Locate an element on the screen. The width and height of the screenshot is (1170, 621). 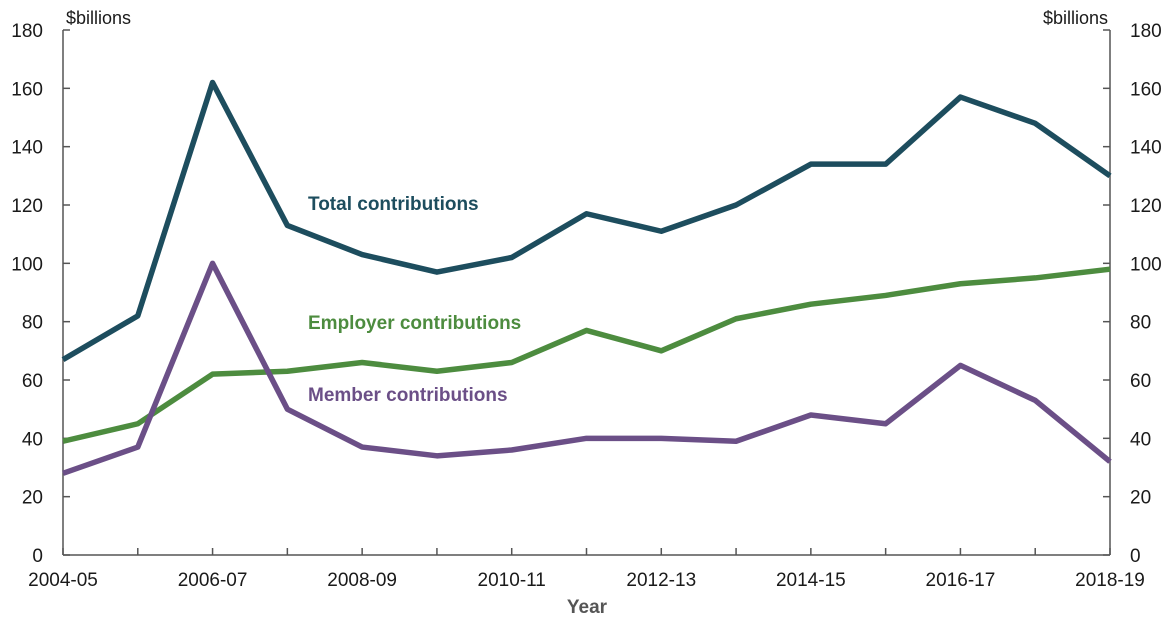
x-tick-label: 2010-11 is located at coordinates (512, 580).